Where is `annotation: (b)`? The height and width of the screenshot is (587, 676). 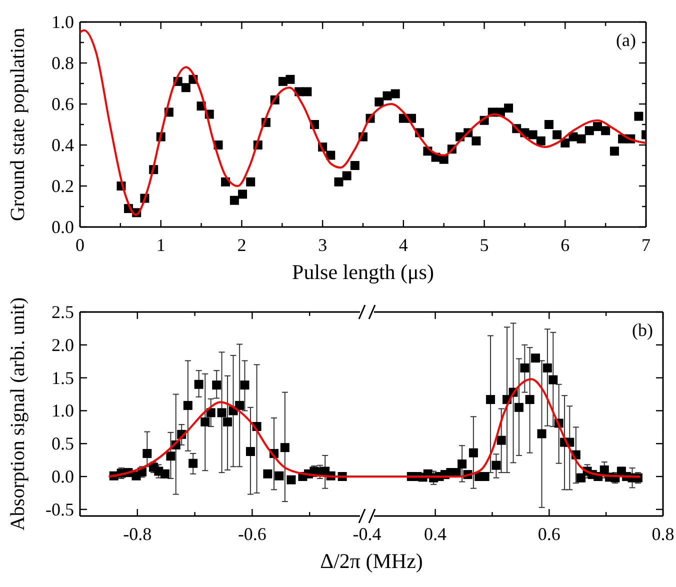 annotation: (b) is located at coordinates (642, 330).